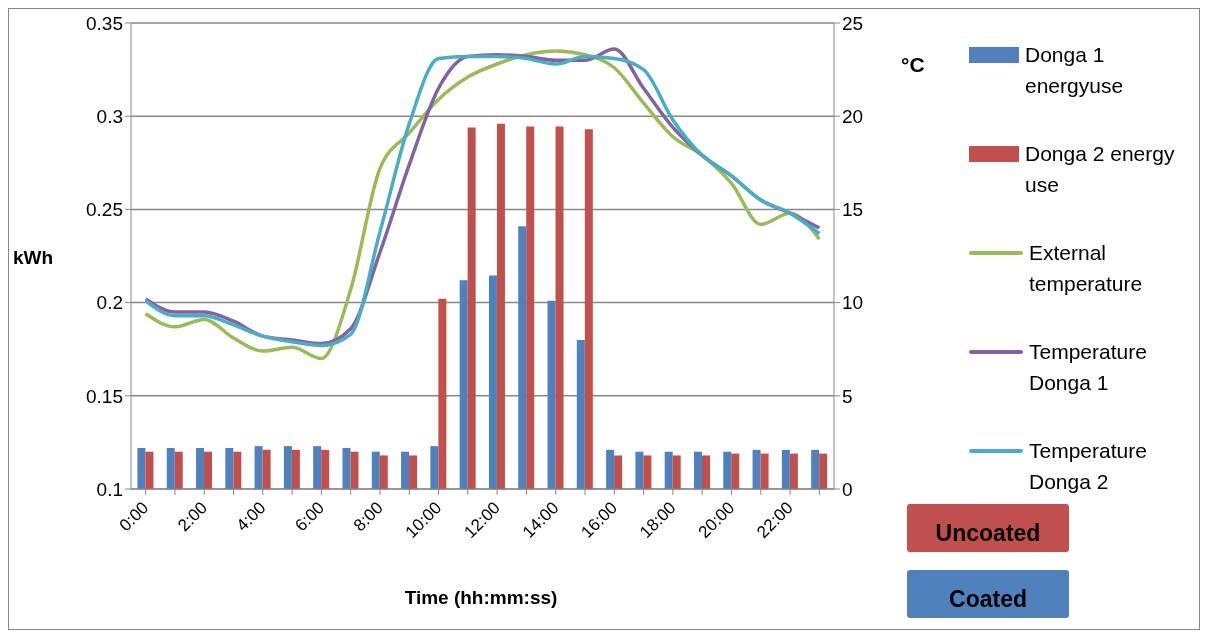 Image resolution: width=1207 pixels, height=634 pixels. What do you see at coordinates (109, 116) in the screenshot?
I see `y-tick-label: 0.3` at bounding box center [109, 116].